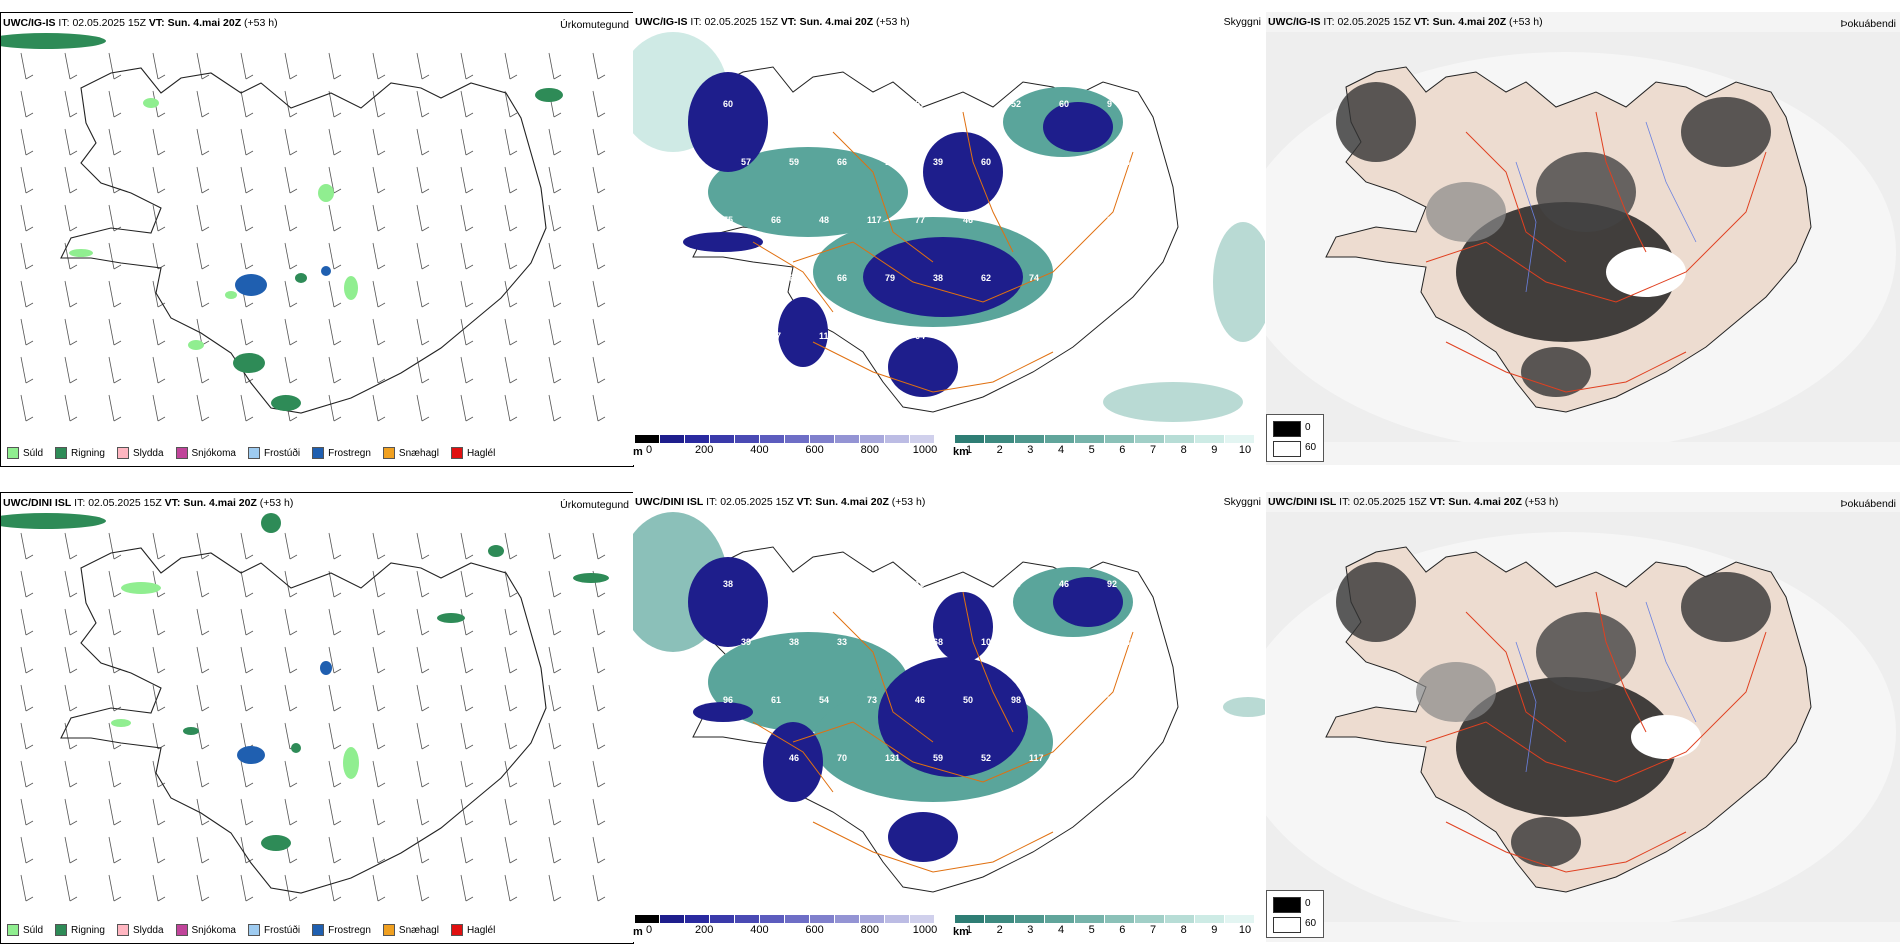 Image resolution: width=1900 pixels, height=950 pixels. What do you see at coordinates (772, 919) in the screenshot?
I see `height-colorbar-swatch` at bounding box center [772, 919].